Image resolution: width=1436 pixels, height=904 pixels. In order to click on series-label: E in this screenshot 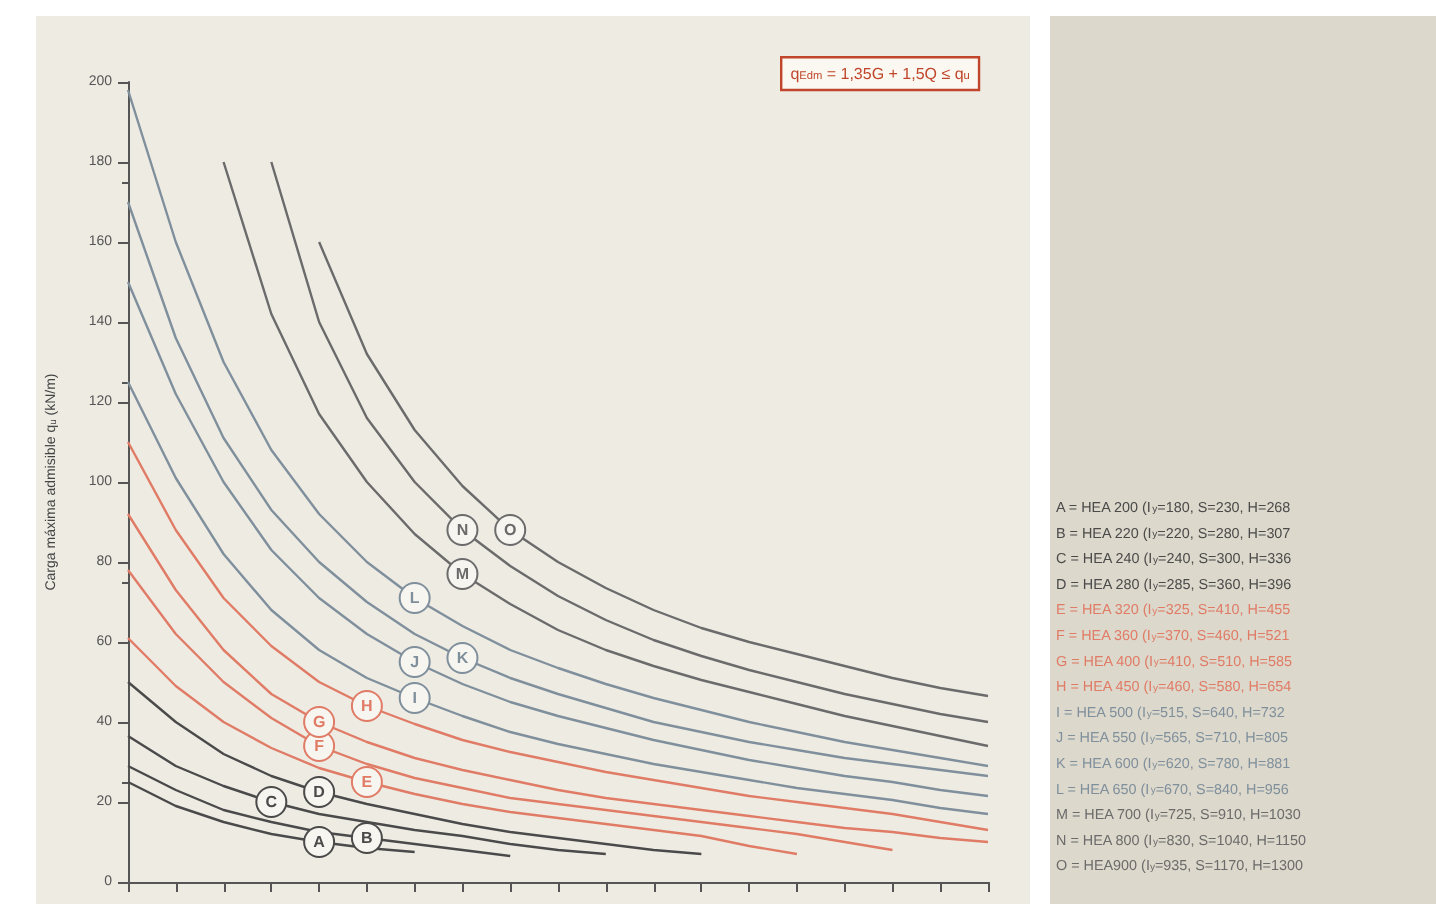, I will do `click(367, 782)`.